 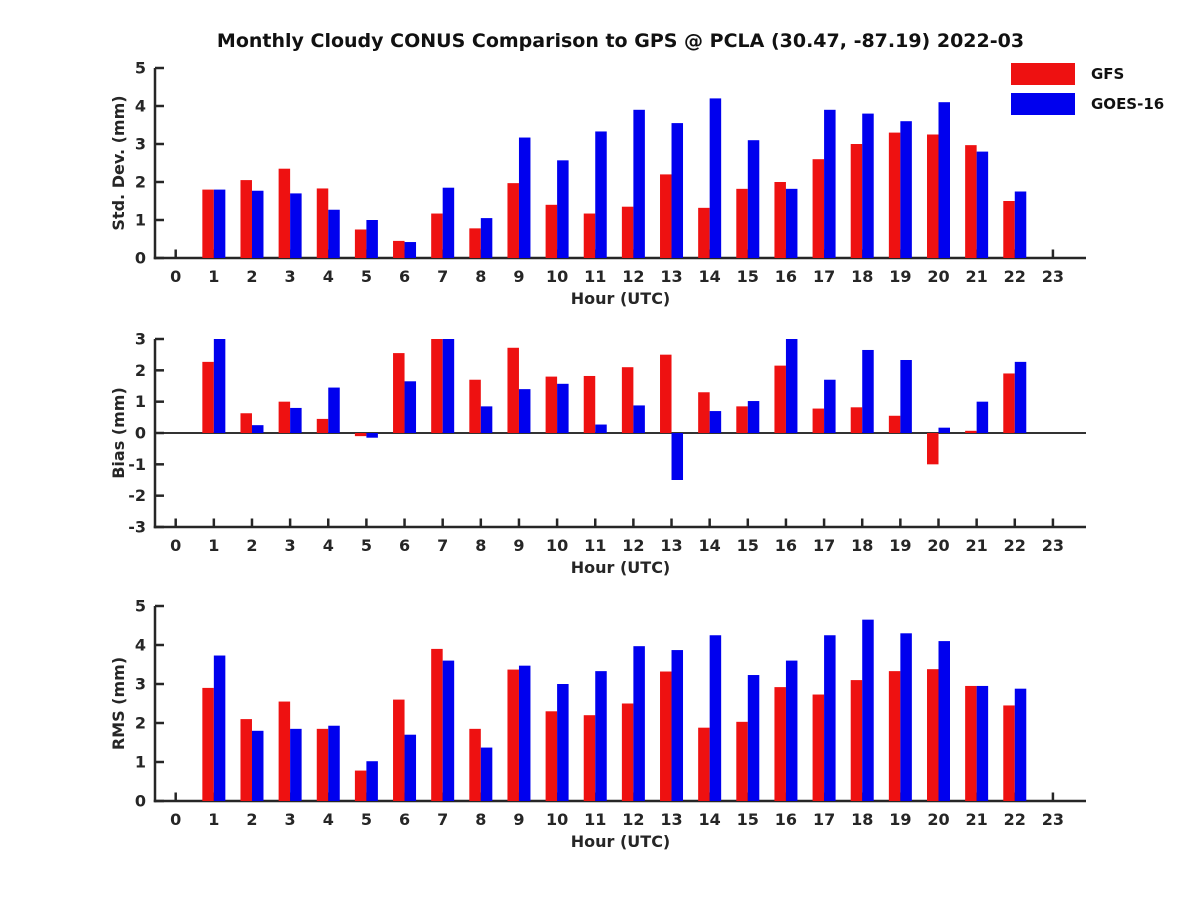 What do you see at coordinates (1087, 104) in the screenshot?
I see `legend-item-goes16: GOES-16` at bounding box center [1087, 104].